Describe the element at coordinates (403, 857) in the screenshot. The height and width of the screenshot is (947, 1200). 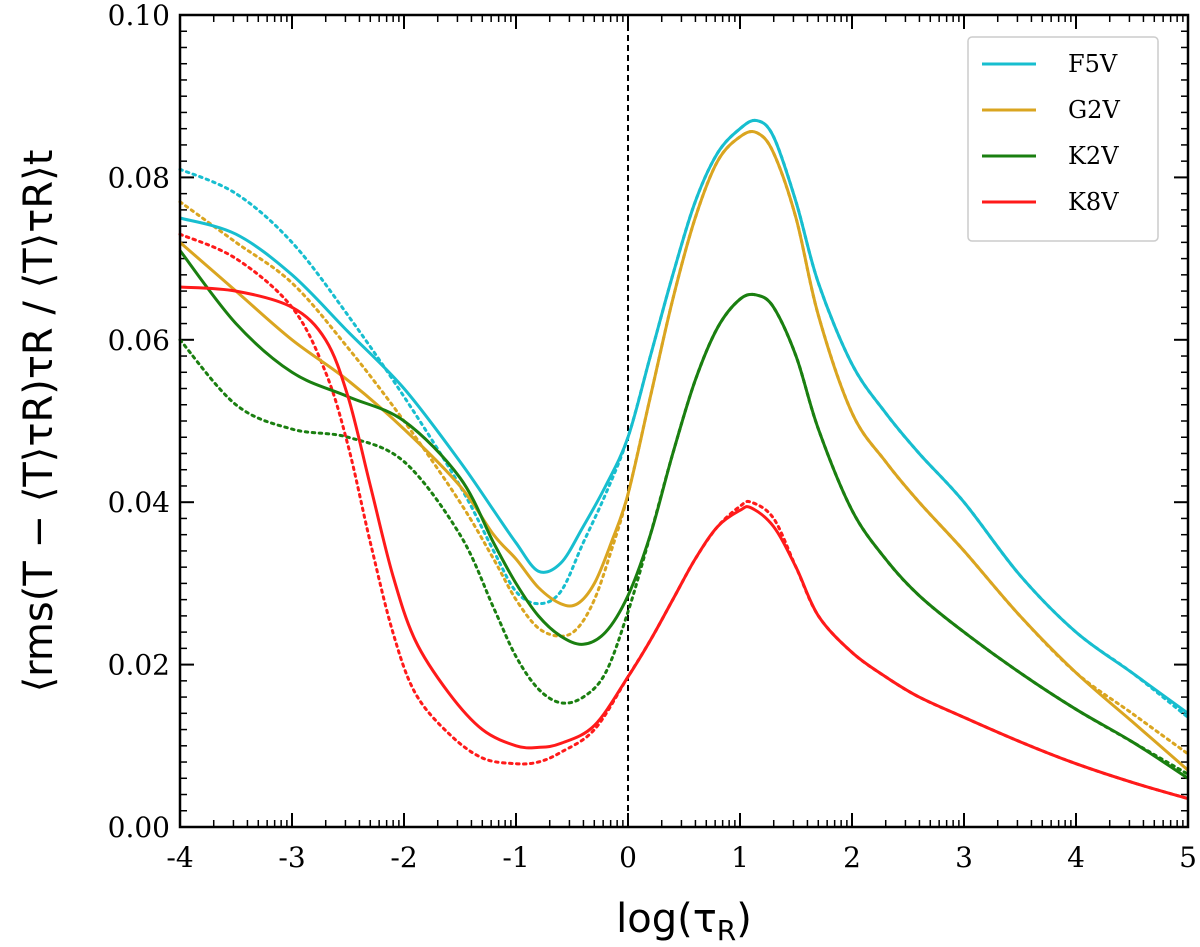
I see `x-tick-label: -2` at that location.